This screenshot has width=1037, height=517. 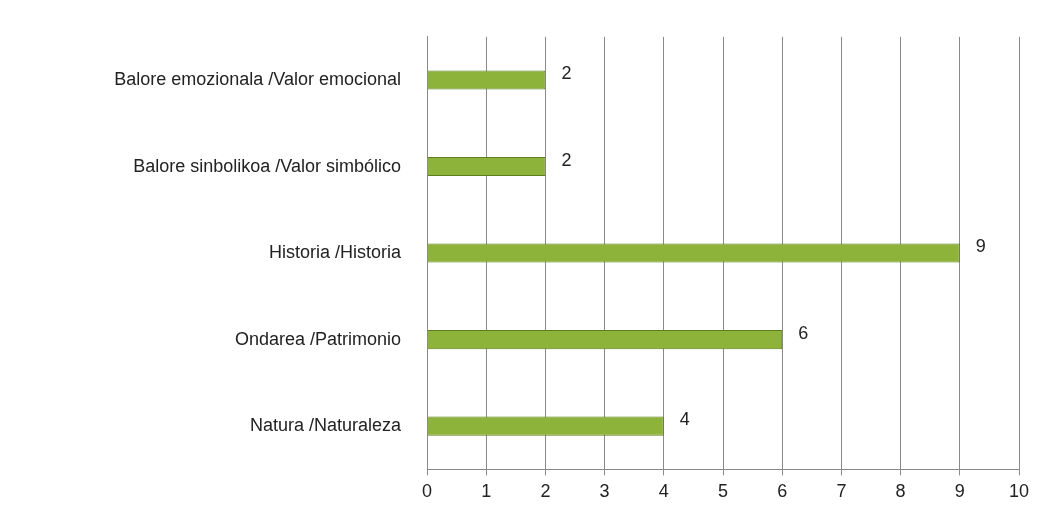 What do you see at coordinates (267, 165) in the screenshot?
I see `y-tick-label: Balore sinbolikoa /Valor simbólico` at bounding box center [267, 165].